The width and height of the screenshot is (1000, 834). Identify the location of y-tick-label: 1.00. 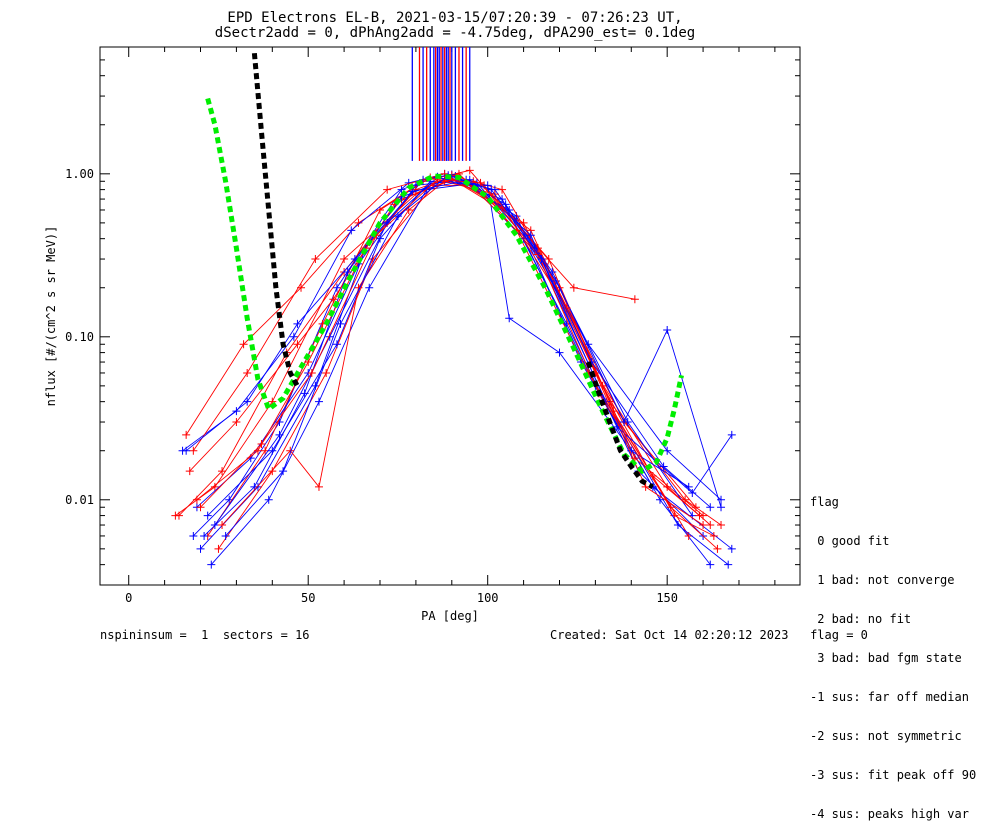
(79, 174).